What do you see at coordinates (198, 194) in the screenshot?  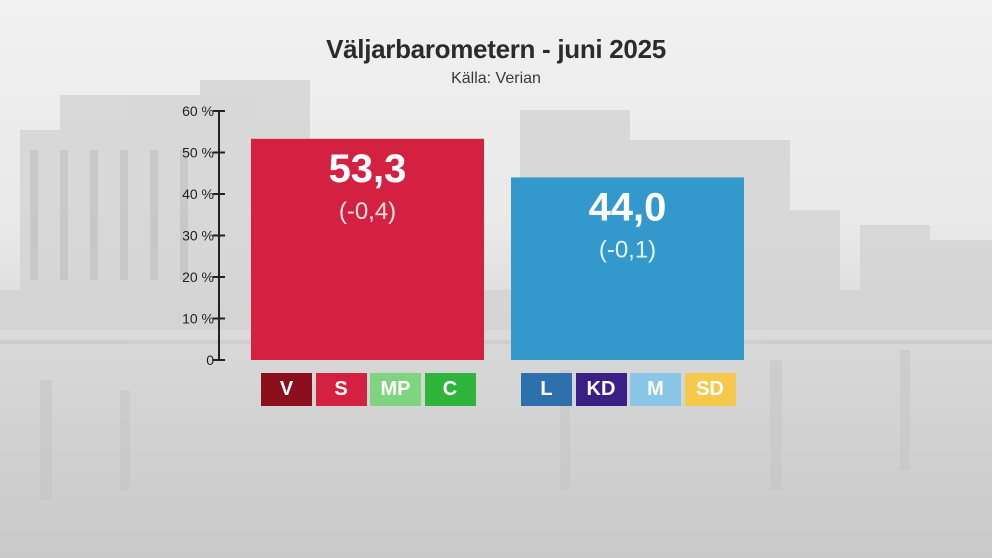 I see `y-tick-label: 40 %` at bounding box center [198, 194].